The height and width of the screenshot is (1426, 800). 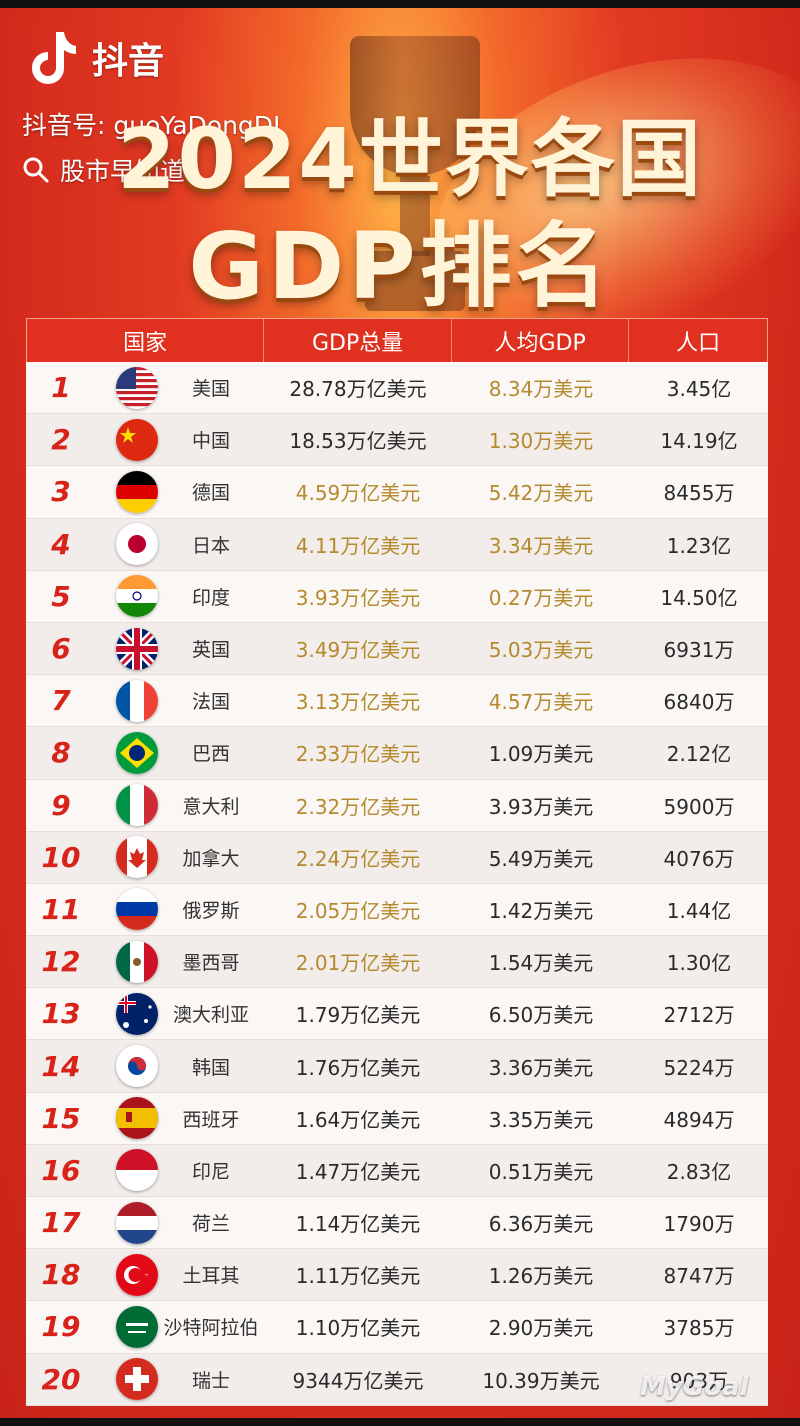 What do you see at coordinates (358, 389) in the screenshot?
I see `gdp-total: 28.78万亿美元` at bounding box center [358, 389].